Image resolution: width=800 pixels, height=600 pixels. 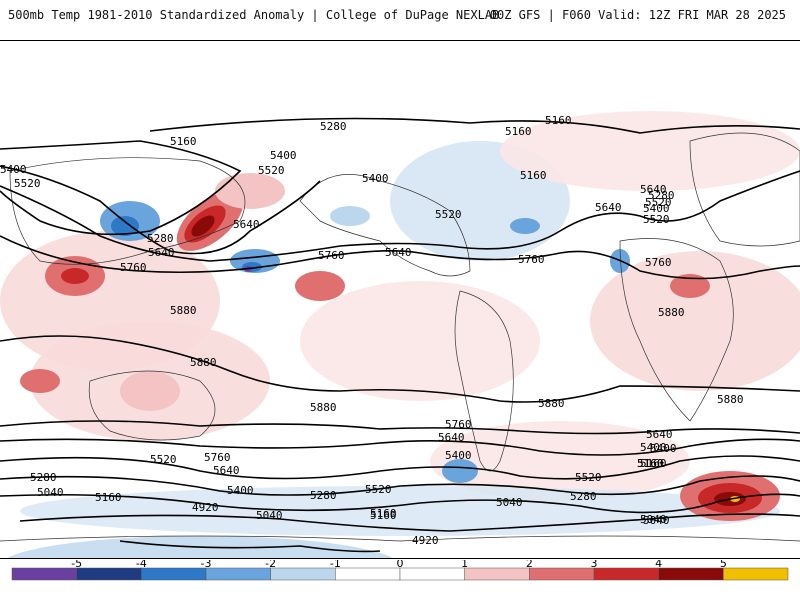 What do you see at coordinates (206, 565) in the screenshot?
I see `colorbar-tick-label: -3` at bounding box center [206, 565].